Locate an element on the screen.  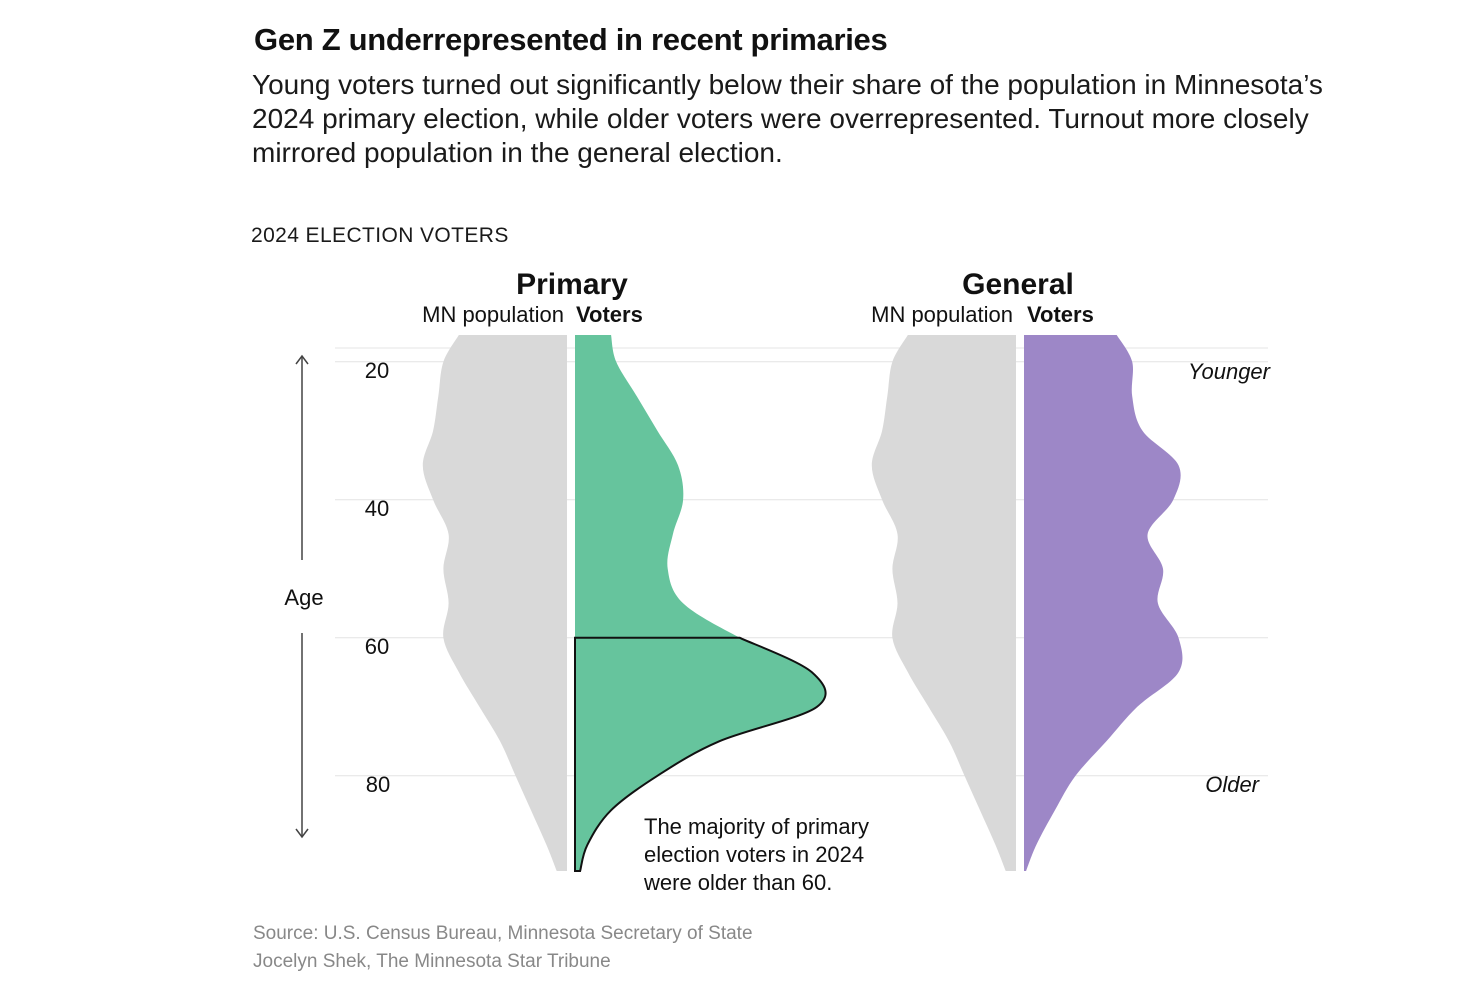
y-tick-60: 60 is located at coordinates (377, 646).